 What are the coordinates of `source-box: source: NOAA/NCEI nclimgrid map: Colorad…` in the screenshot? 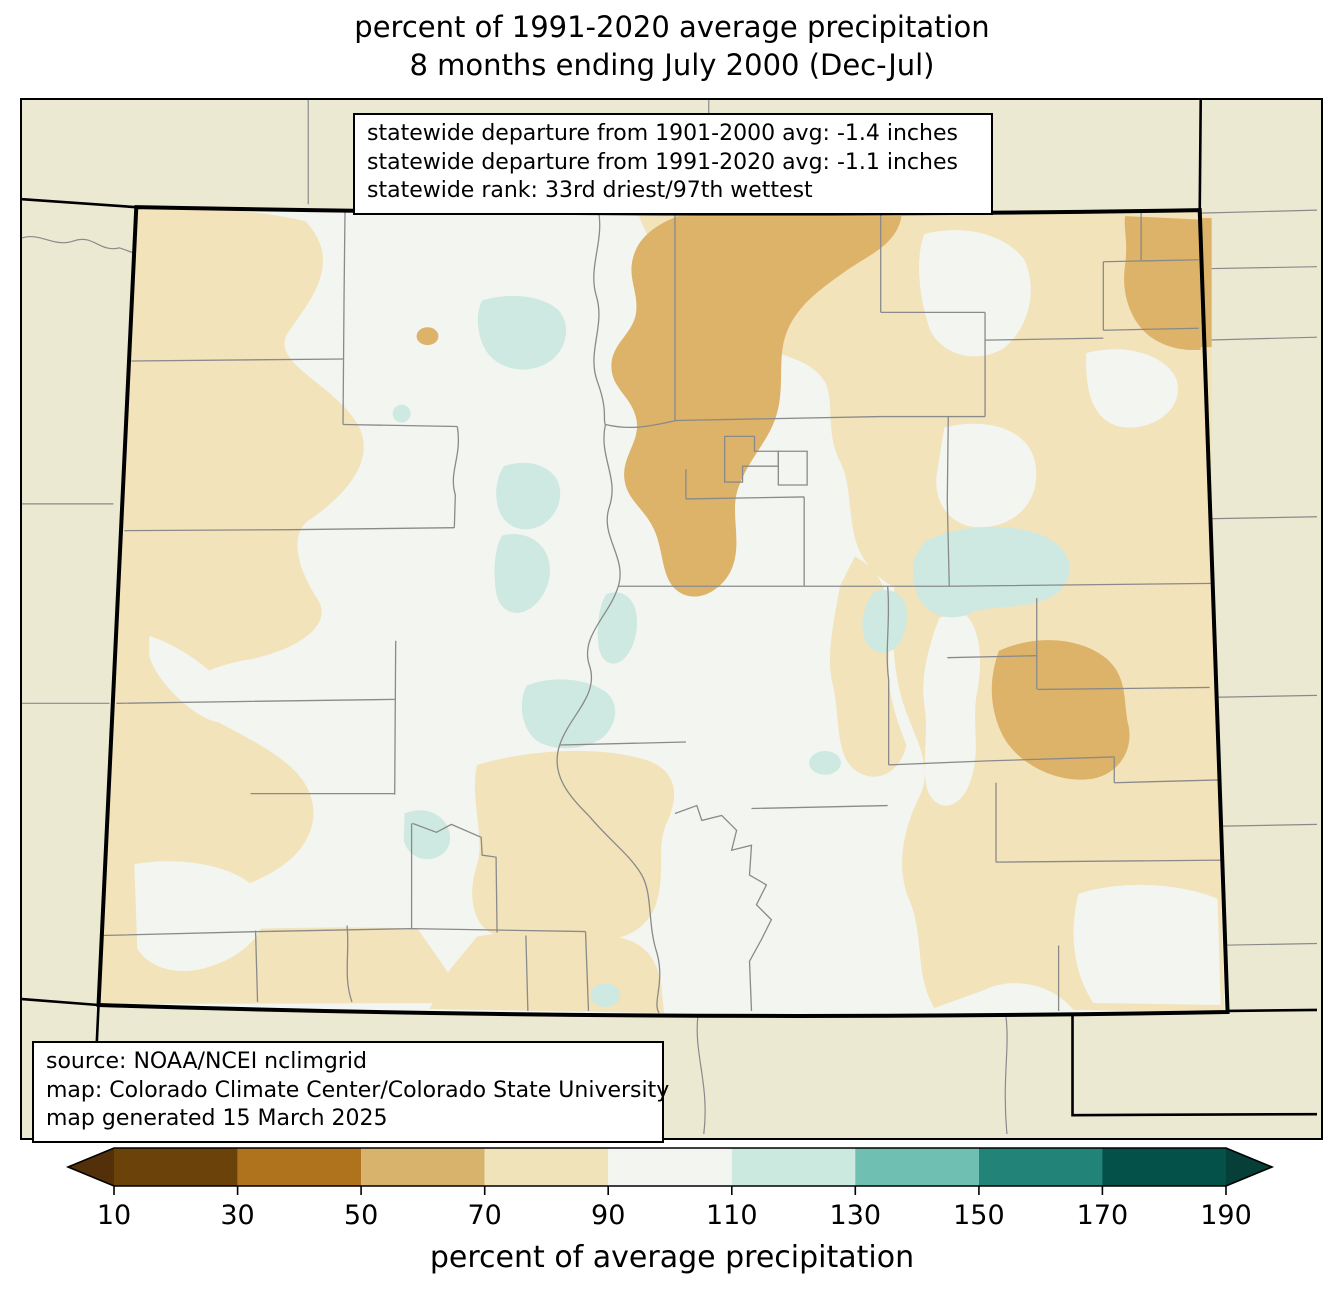 It's located at (351, 1092).